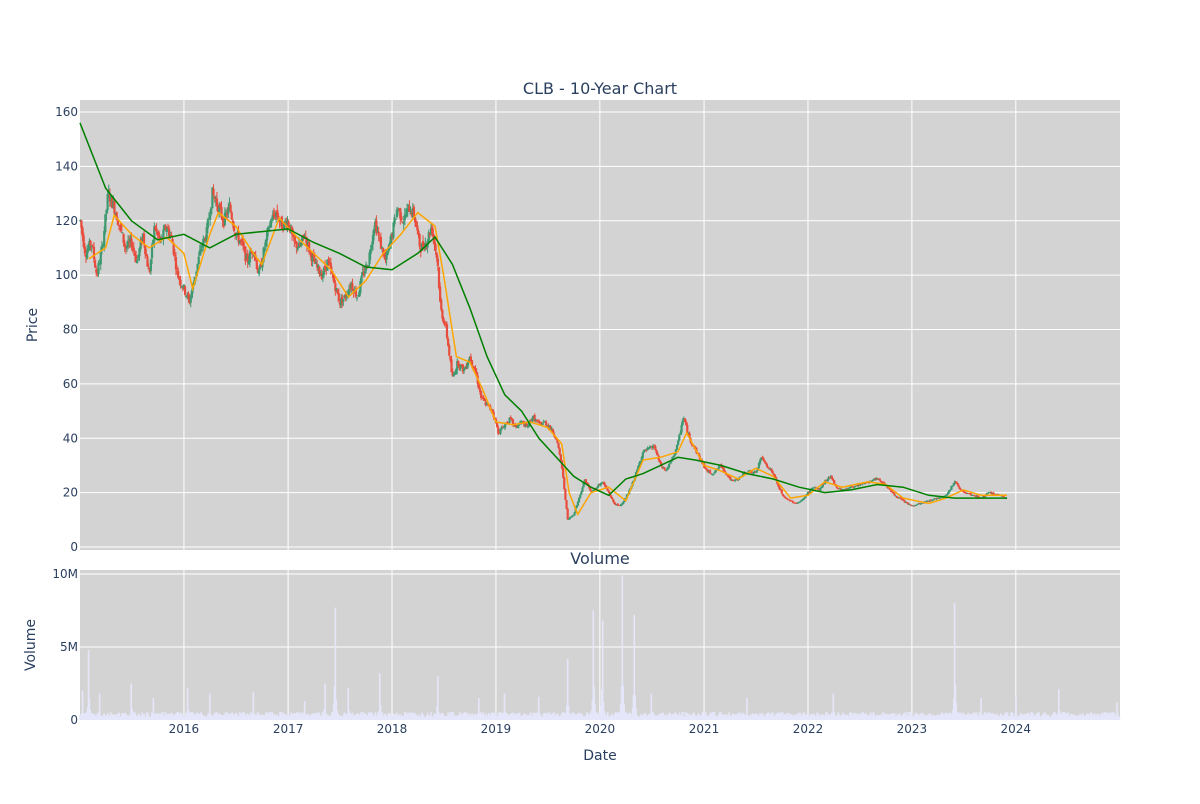  Describe the element at coordinates (600, 558) in the screenshot. I see `volume-chart-title: Volume` at that location.